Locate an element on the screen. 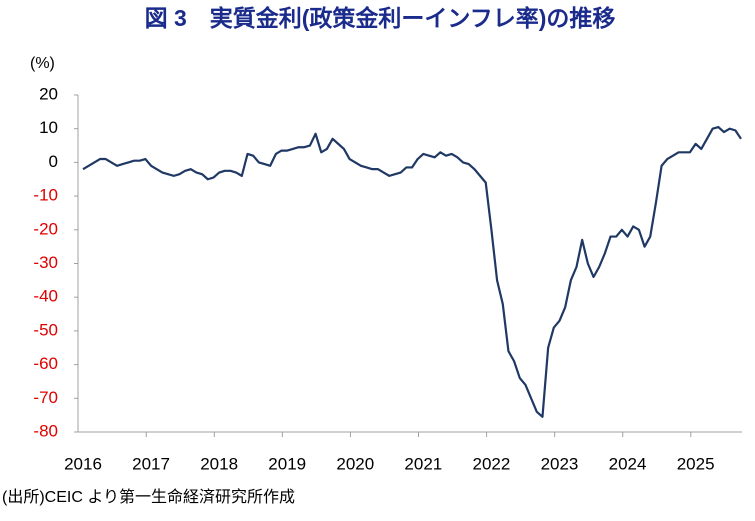 The height and width of the screenshot is (521, 755). y-tick-label: -60 is located at coordinates (45, 363).